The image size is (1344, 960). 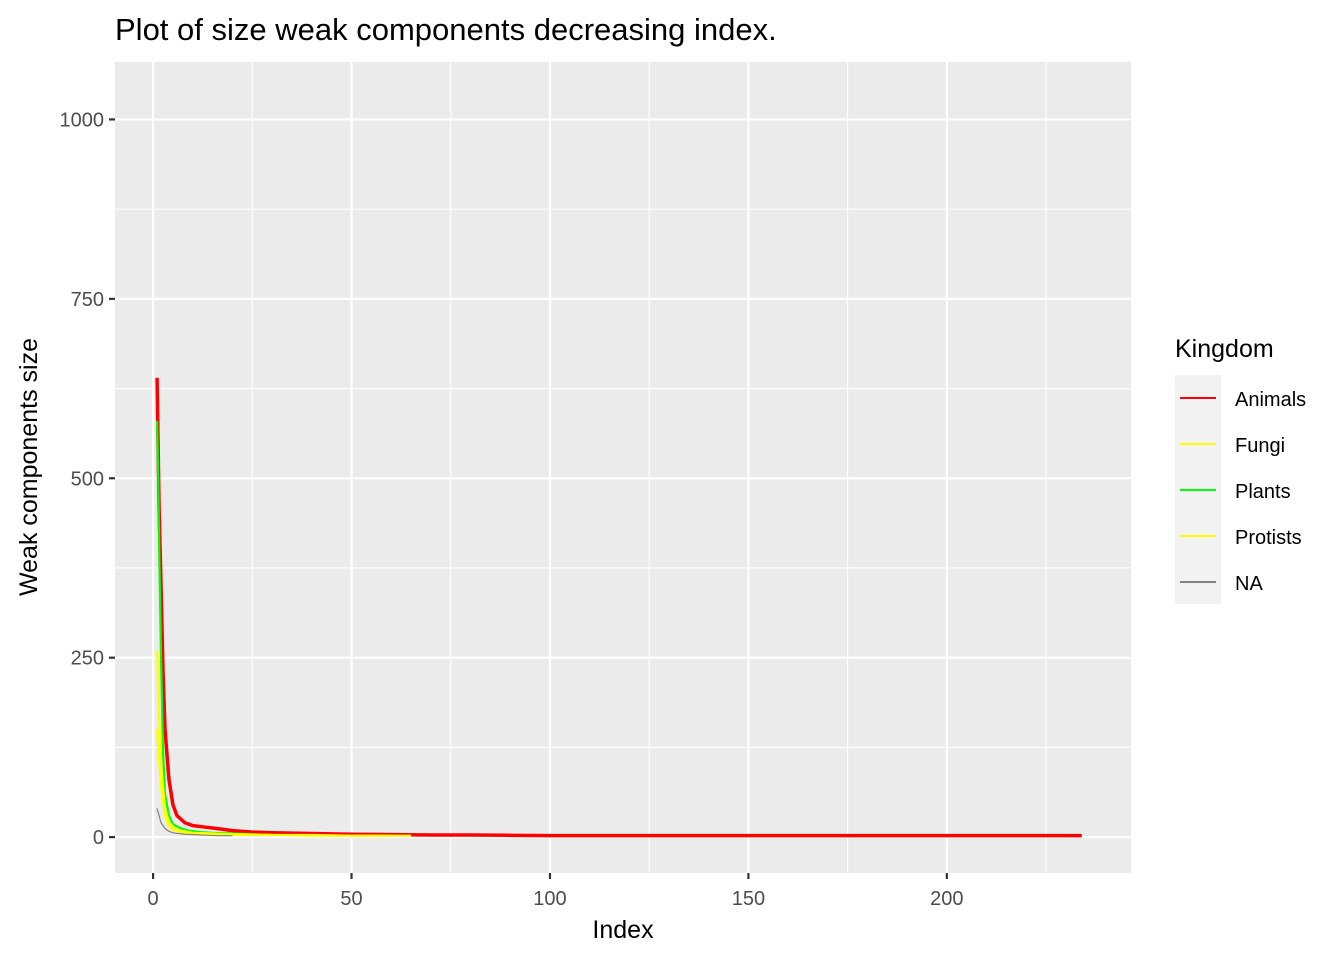 I want to click on legend: Kingdom Animals Fungi Plants Protists NA, so click(x=1240, y=469).